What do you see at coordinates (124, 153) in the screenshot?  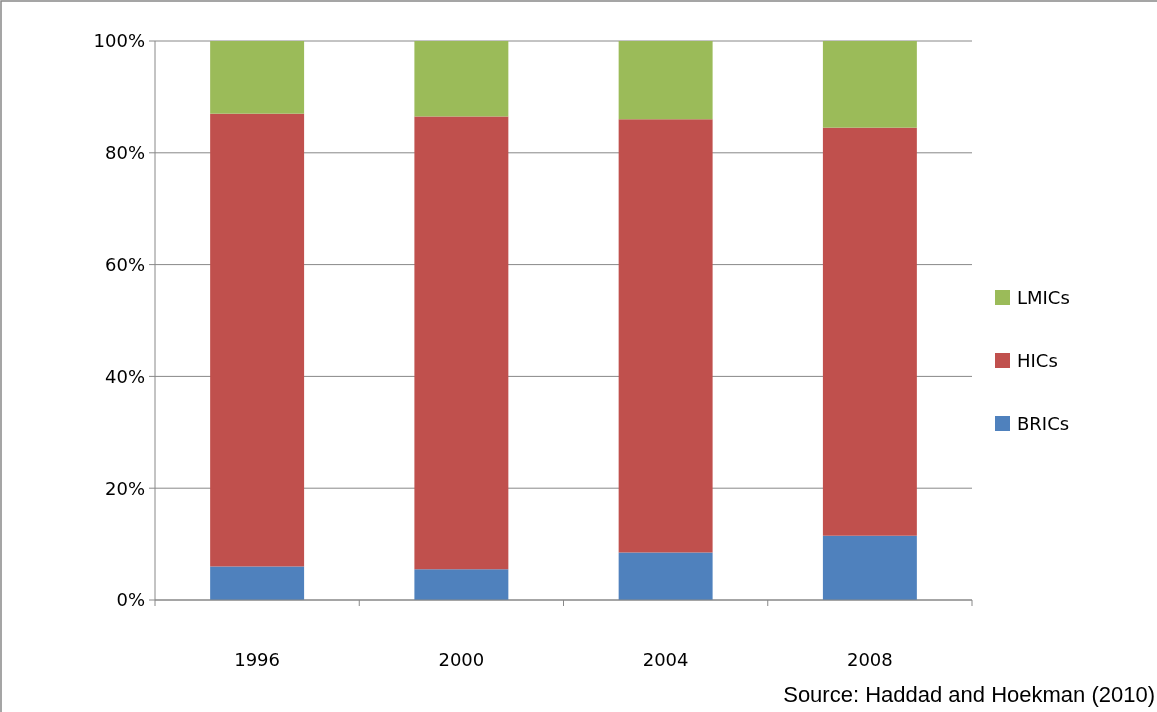 I see `y-tick-label: 80%` at bounding box center [124, 153].